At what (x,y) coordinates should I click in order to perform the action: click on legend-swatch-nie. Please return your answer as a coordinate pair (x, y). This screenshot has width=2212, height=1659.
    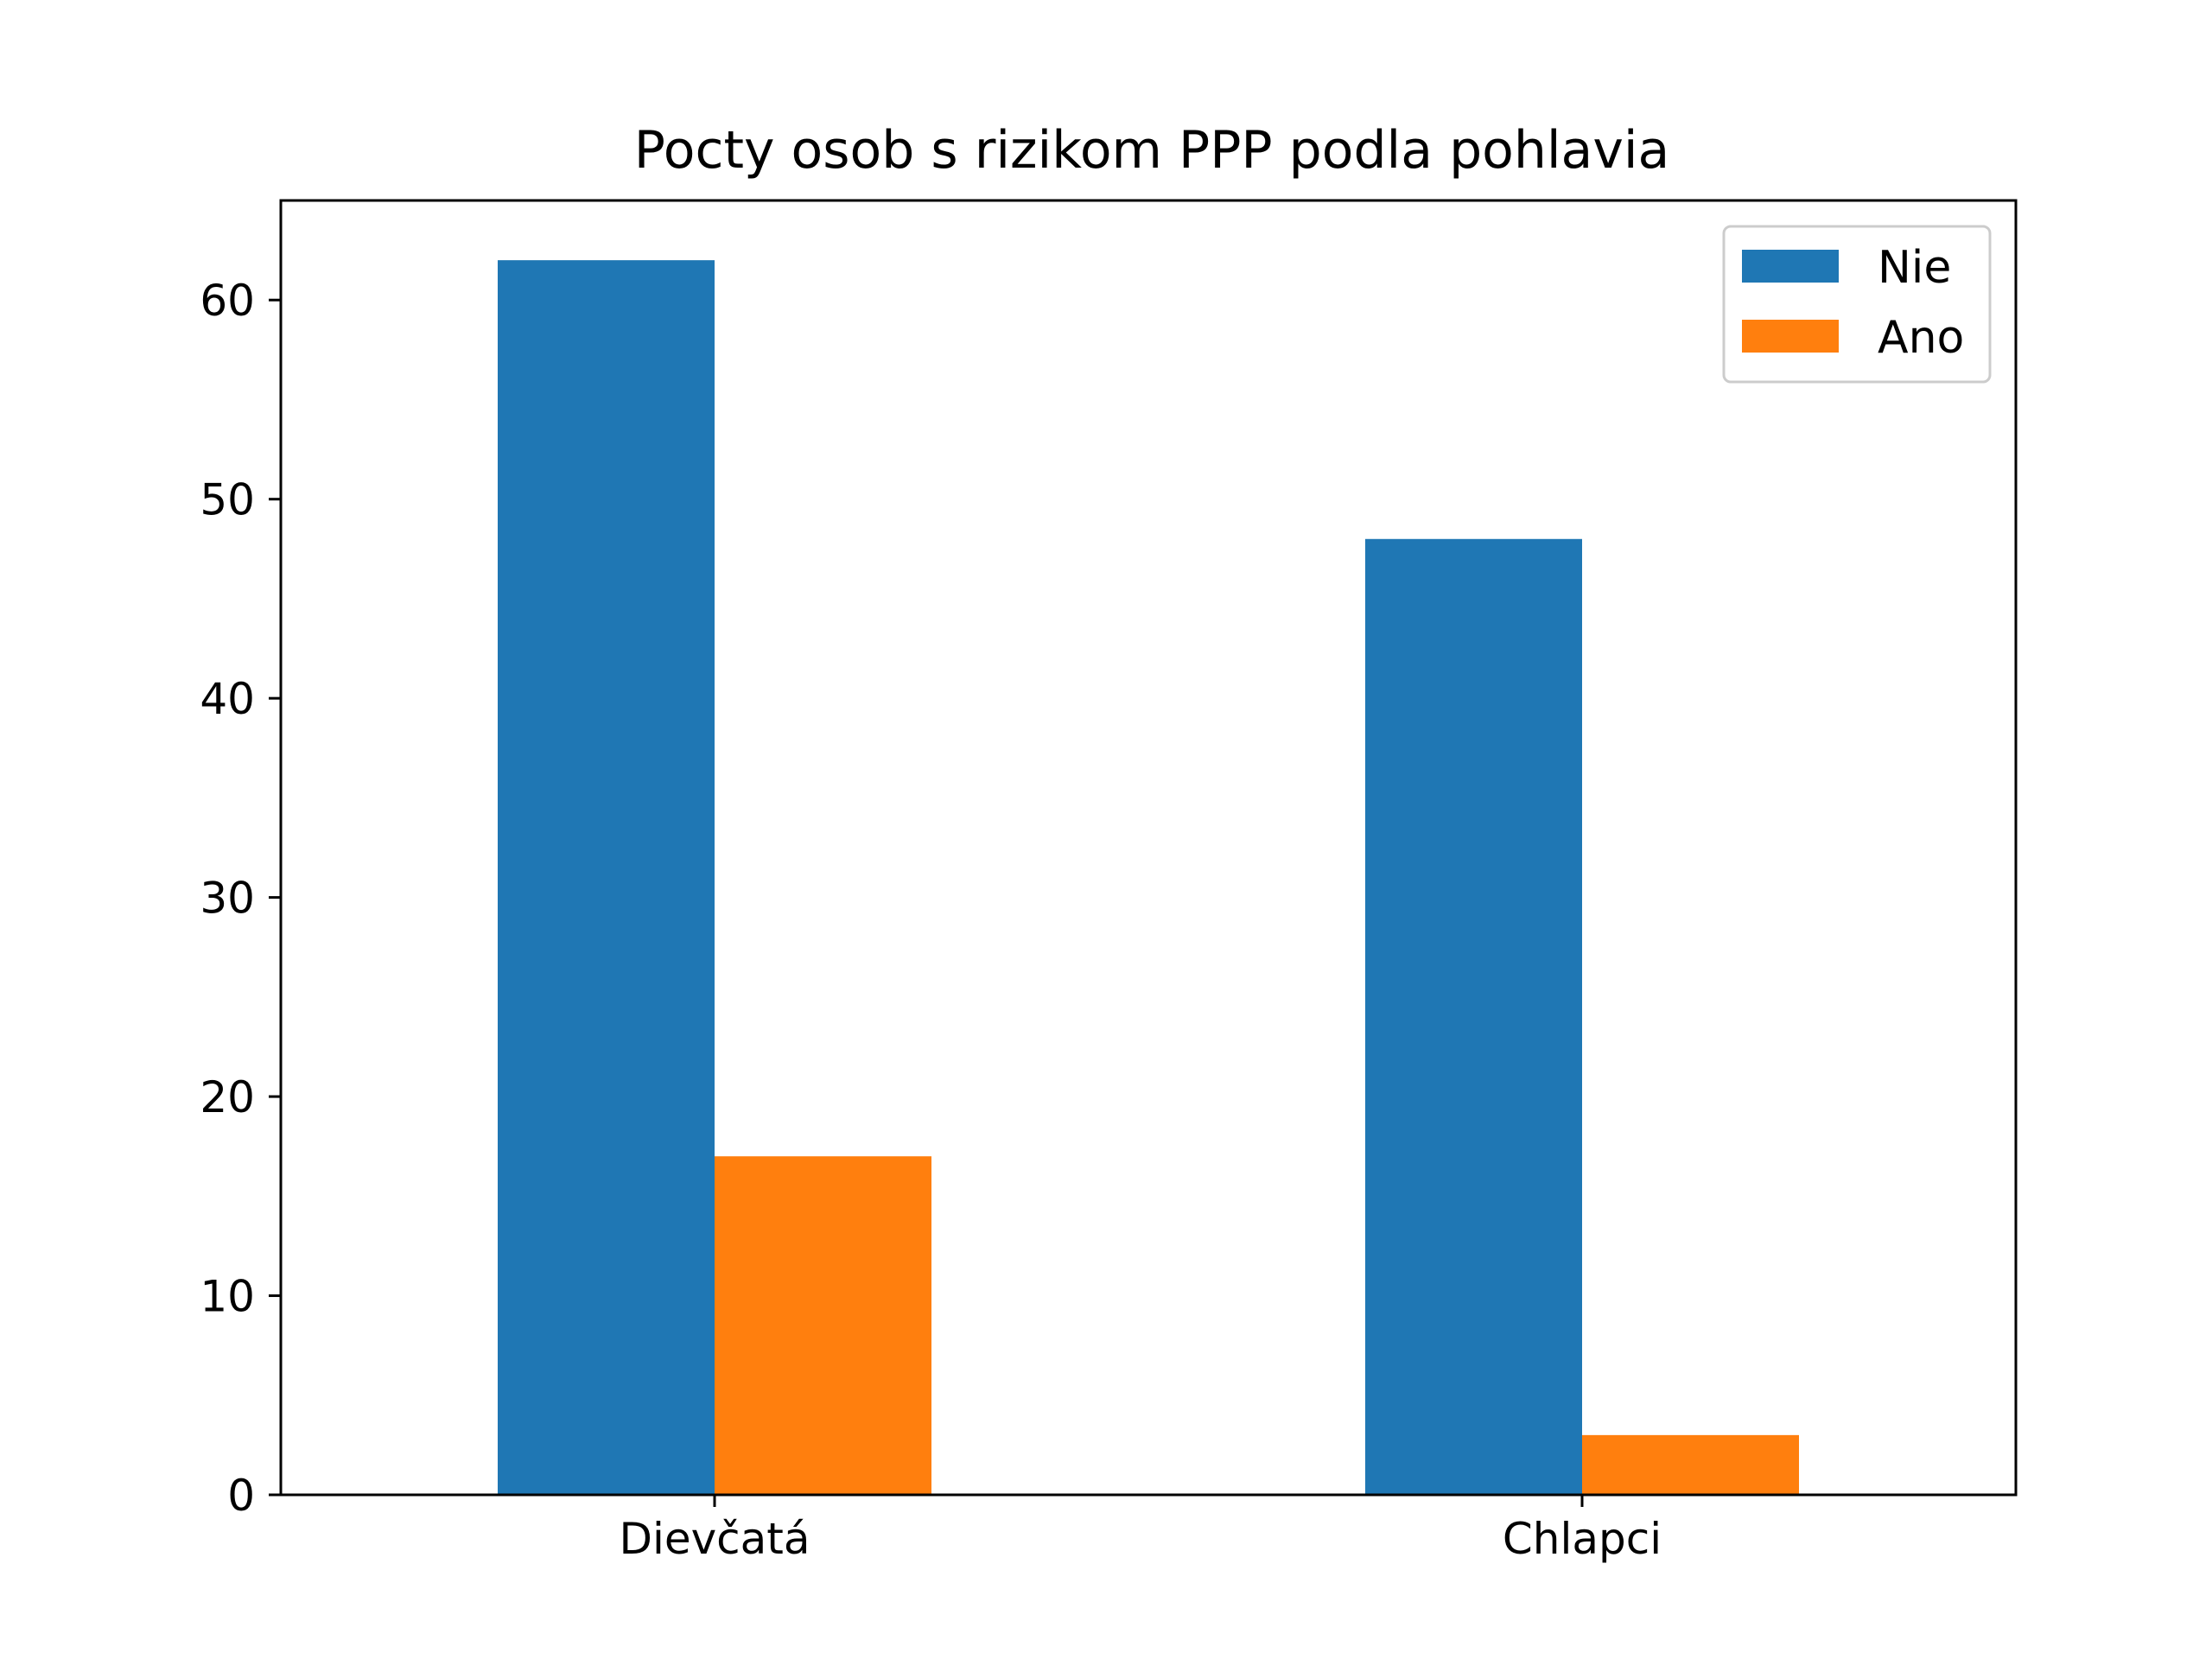
    Looking at the image, I should click on (1790, 266).